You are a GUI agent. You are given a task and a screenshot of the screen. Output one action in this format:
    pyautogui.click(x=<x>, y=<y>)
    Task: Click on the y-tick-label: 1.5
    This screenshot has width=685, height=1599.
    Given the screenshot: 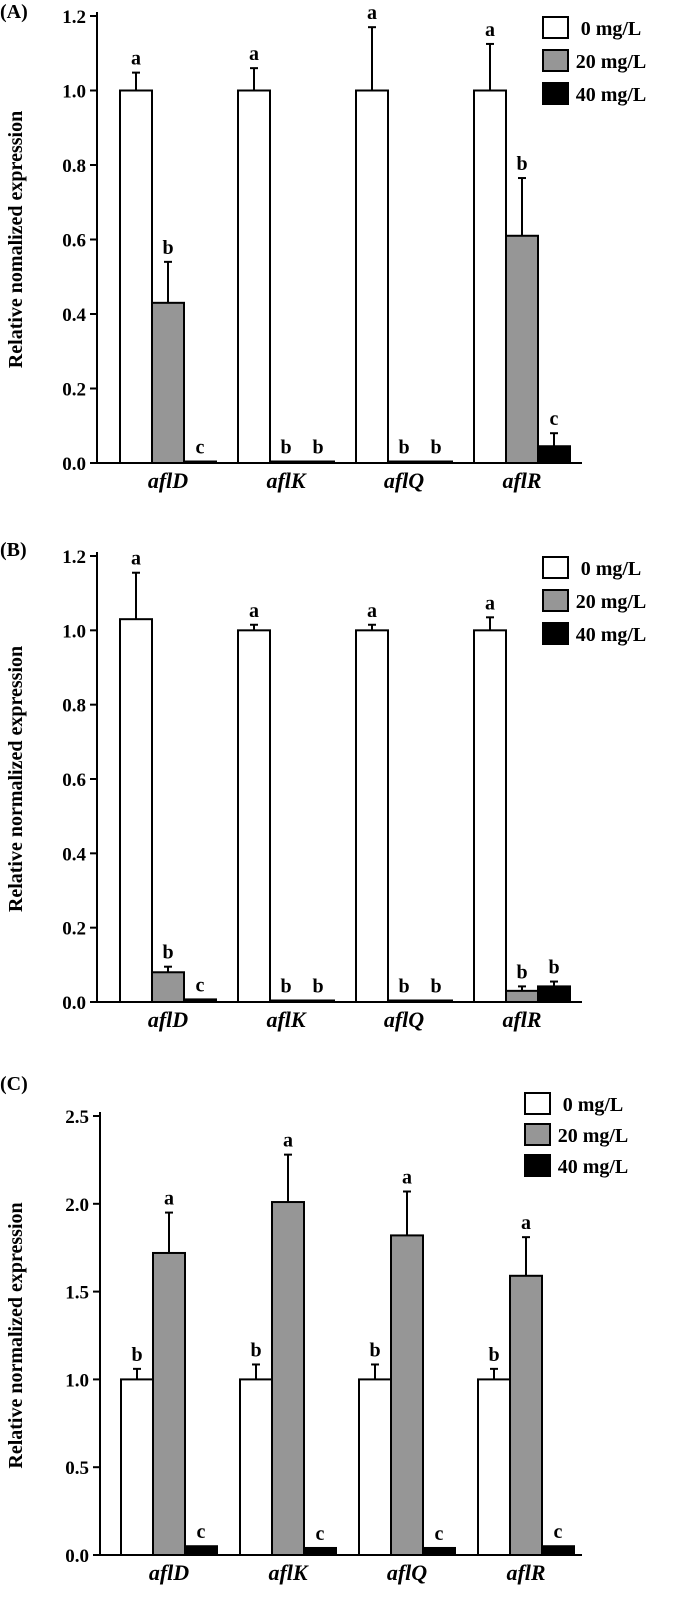 What is the action you would take?
    pyautogui.click(x=77, y=1293)
    